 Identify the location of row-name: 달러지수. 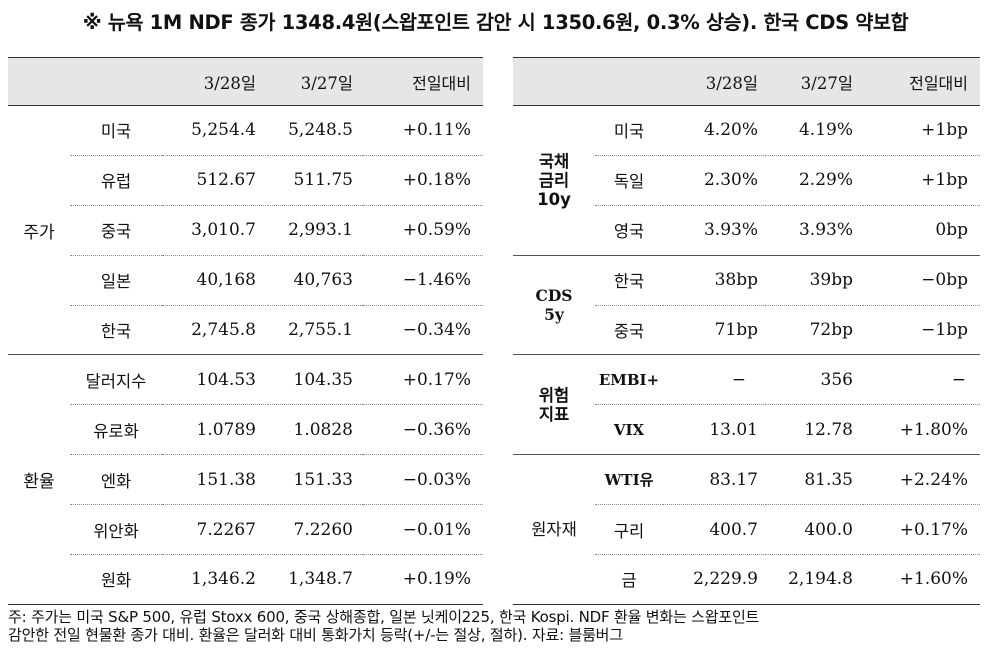
(116, 380).